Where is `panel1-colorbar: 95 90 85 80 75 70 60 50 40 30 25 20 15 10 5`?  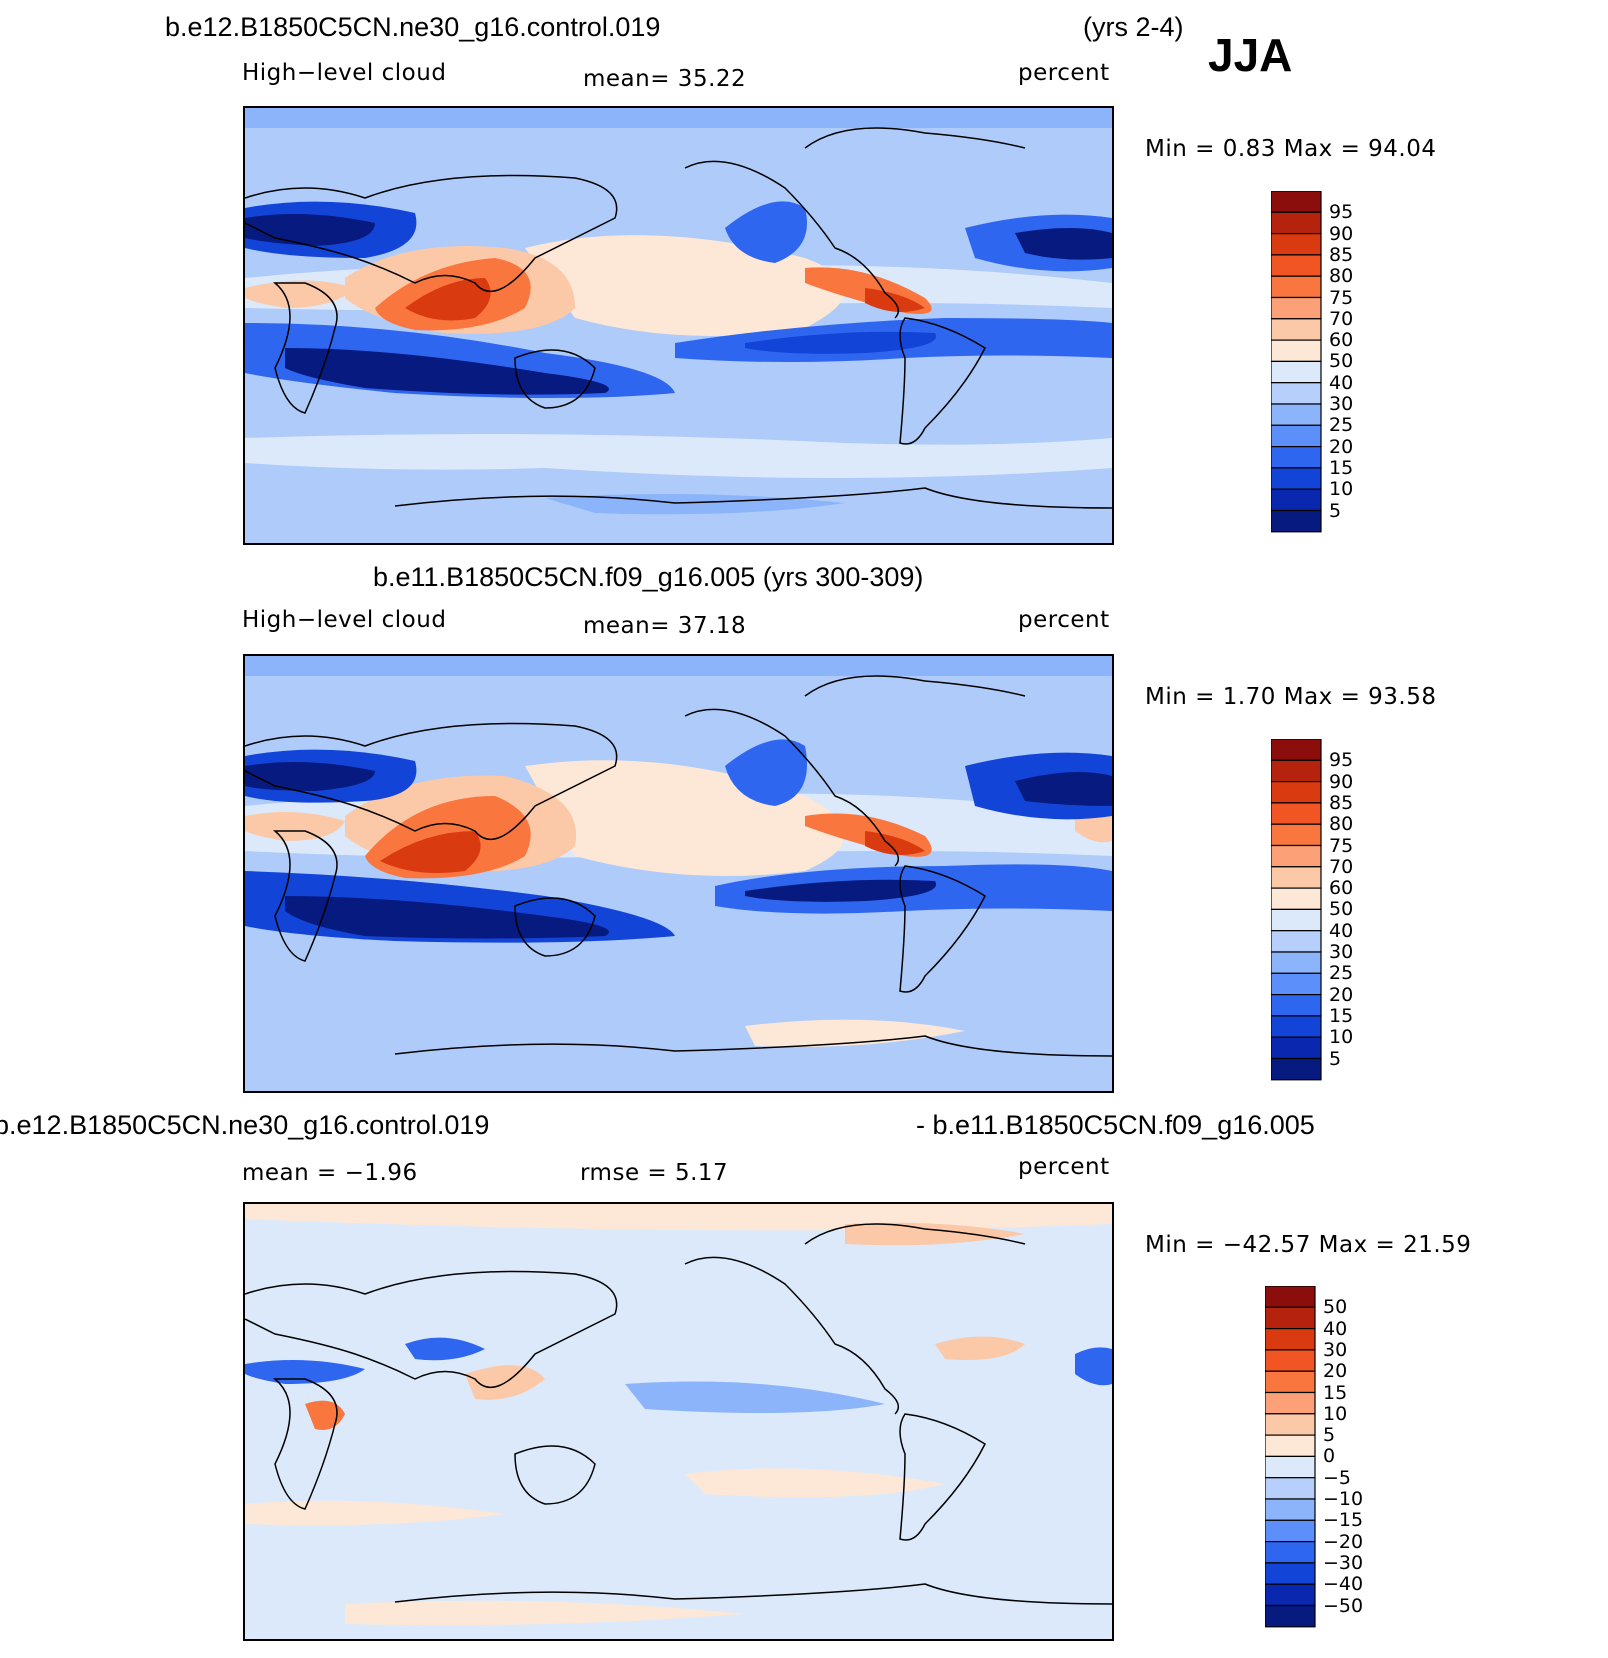 panel1-colorbar: 95 90 85 80 75 70 60 50 40 30 25 20 15 10 5 is located at coordinates (1321, 363).